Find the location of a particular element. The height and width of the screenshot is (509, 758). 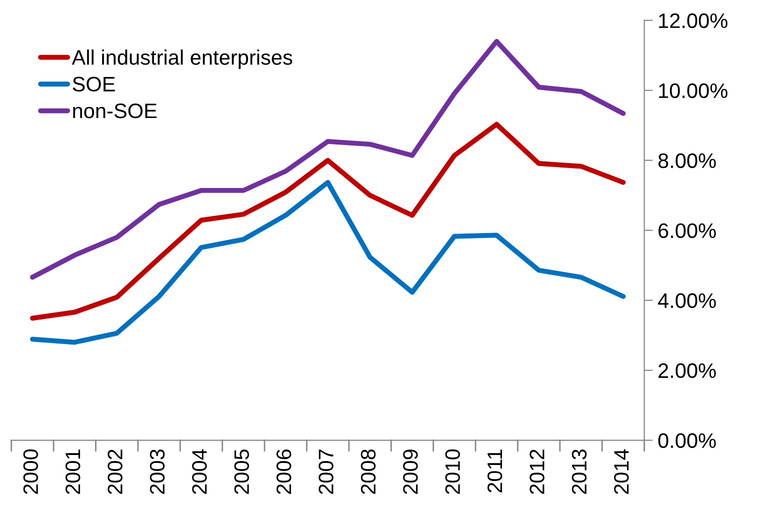

x-tick-label: 2009 is located at coordinates (410, 472).